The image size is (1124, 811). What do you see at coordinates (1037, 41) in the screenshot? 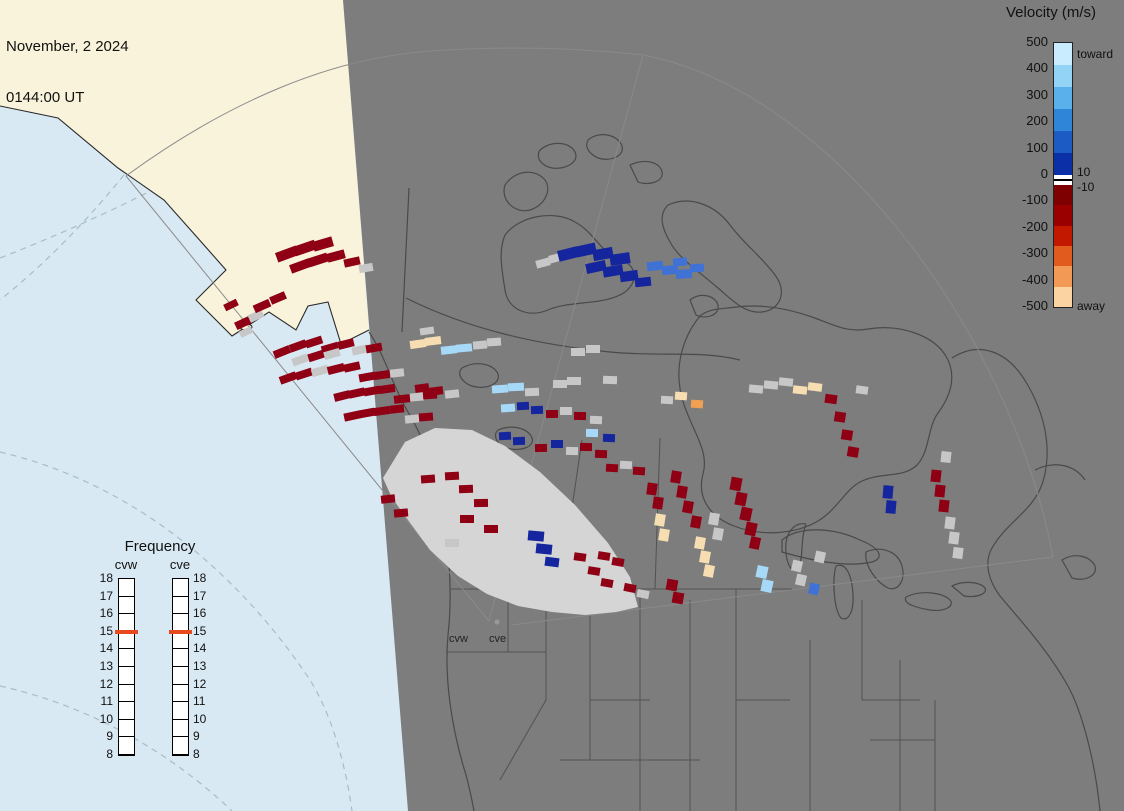
I see `velocity-tick-label: 500` at bounding box center [1037, 41].